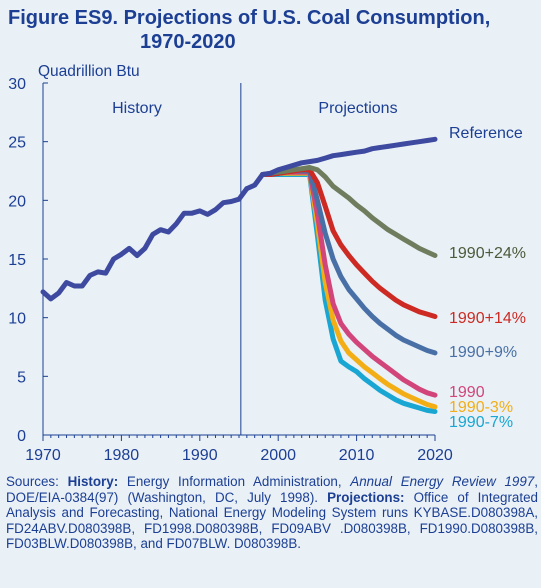 This screenshot has height=588, width=541. What do you see at coordinates (89, 71) in the screenshot?
I see `y-axis-label: Quadrillion Btu` at bounding box center [89, 71].